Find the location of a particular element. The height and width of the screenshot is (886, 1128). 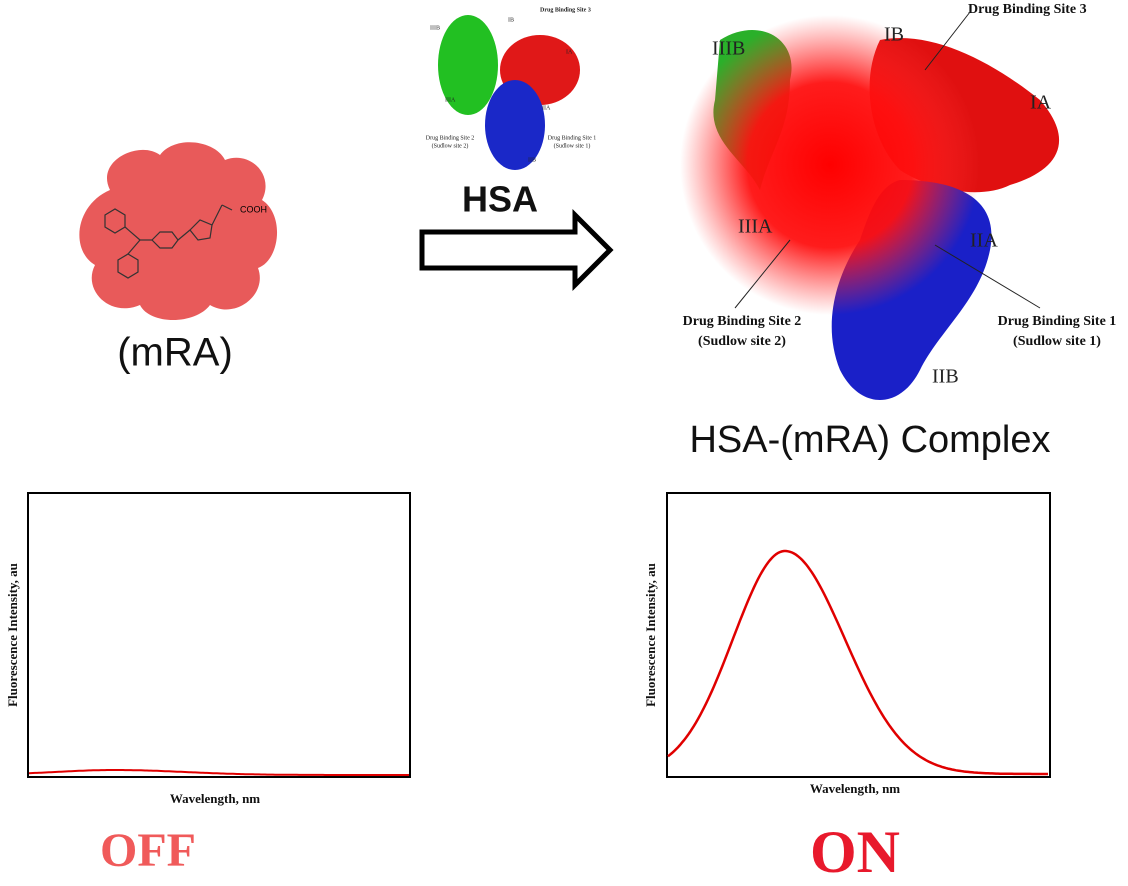

state-label: OFF is located at coordinates (148, 850).